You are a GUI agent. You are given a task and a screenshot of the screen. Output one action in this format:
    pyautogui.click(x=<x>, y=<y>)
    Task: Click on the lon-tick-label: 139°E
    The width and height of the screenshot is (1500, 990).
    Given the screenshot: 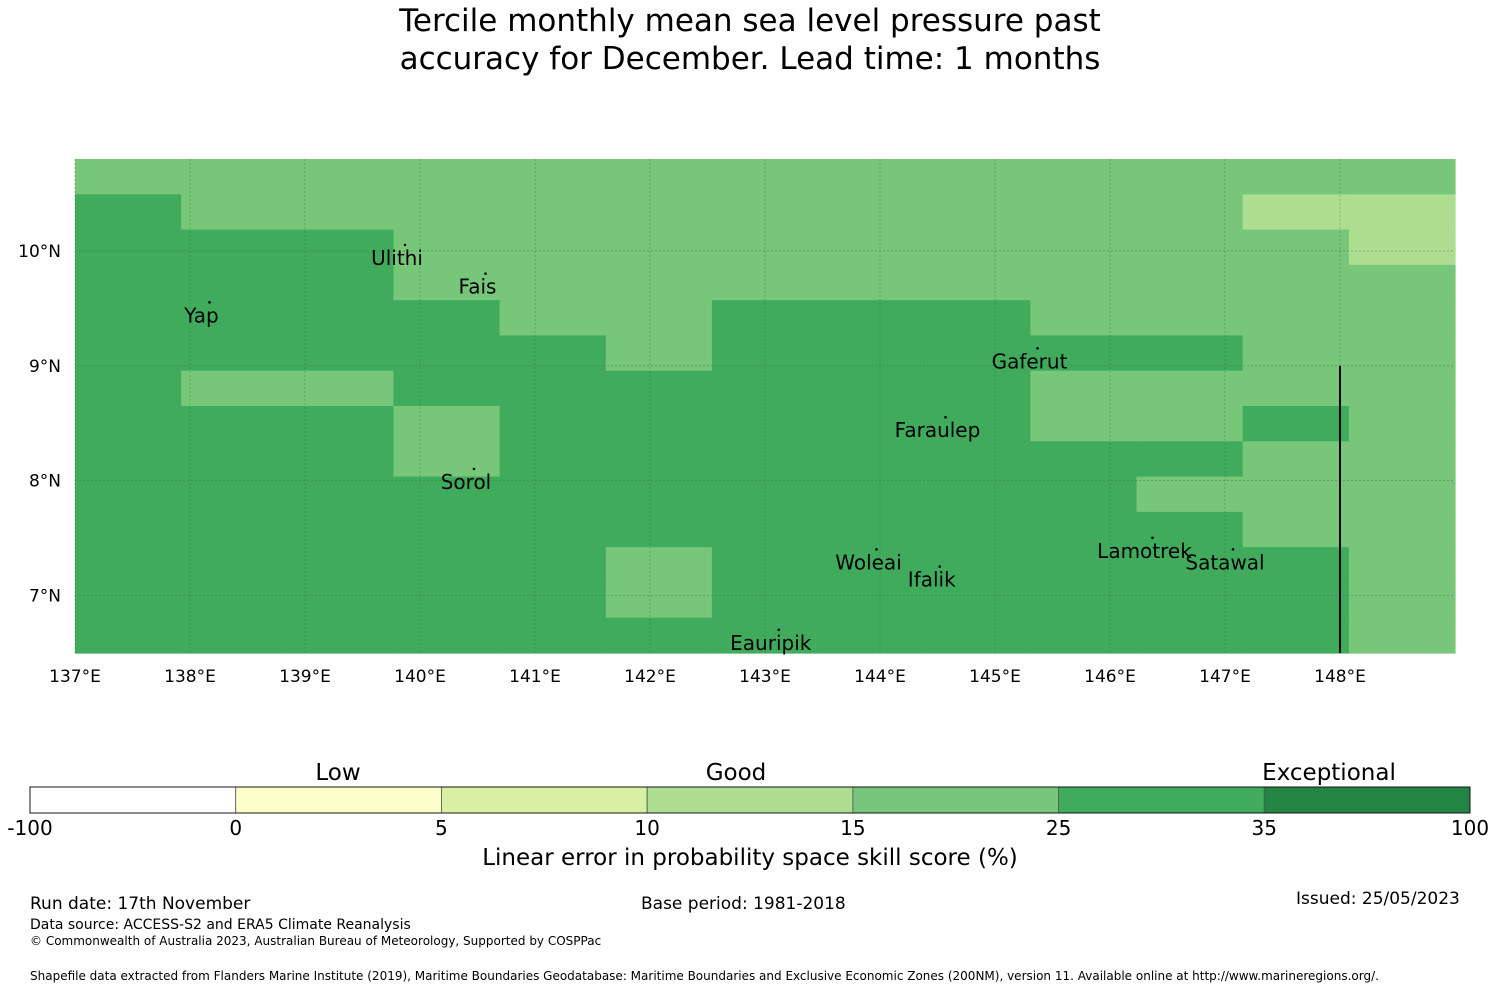 What is the action you would take?
    pyautogui.click(x=305, y=677)
    